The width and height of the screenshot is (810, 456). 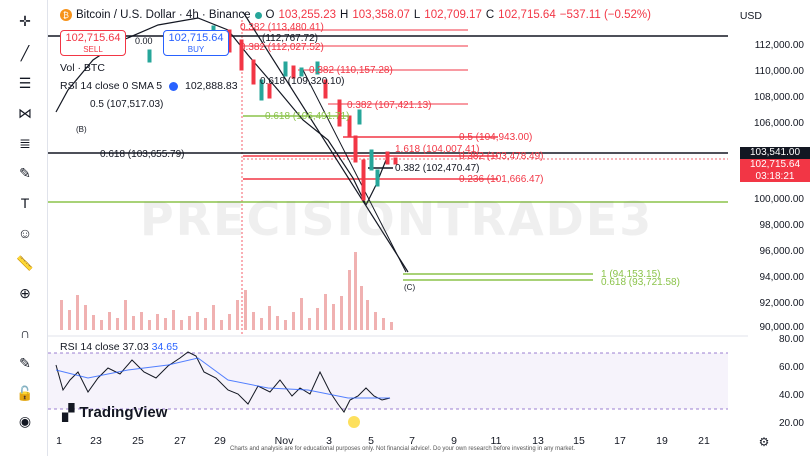 What do you see at coordinates (174, 86) in the screenshot?
I see `indicator-settings-icon` at bounding box center [174, 86].